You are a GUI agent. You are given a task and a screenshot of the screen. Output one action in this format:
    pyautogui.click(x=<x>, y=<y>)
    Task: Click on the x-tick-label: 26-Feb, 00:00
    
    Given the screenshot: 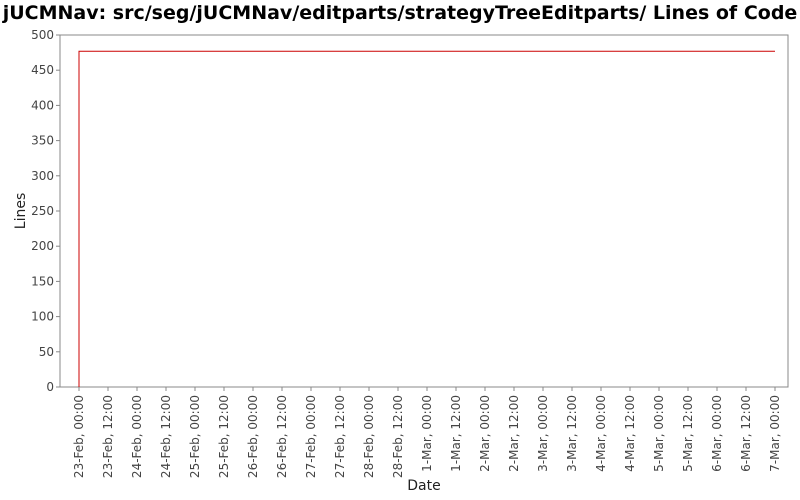 What is the action you would take?
    pyautogui.click(x=253, y=436)
    